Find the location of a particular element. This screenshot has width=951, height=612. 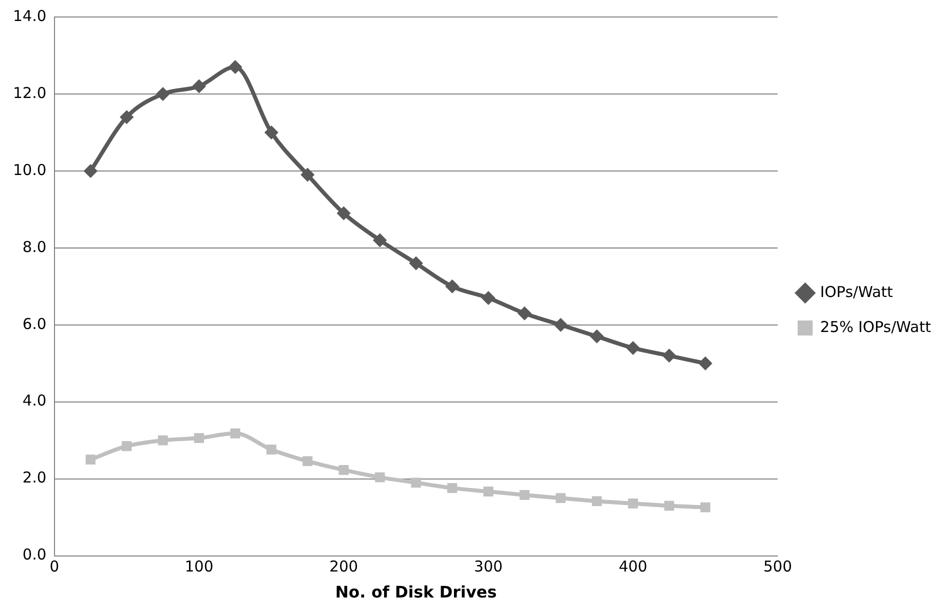

y-tick-label: 0.0 is located at coordinates (34, 555).